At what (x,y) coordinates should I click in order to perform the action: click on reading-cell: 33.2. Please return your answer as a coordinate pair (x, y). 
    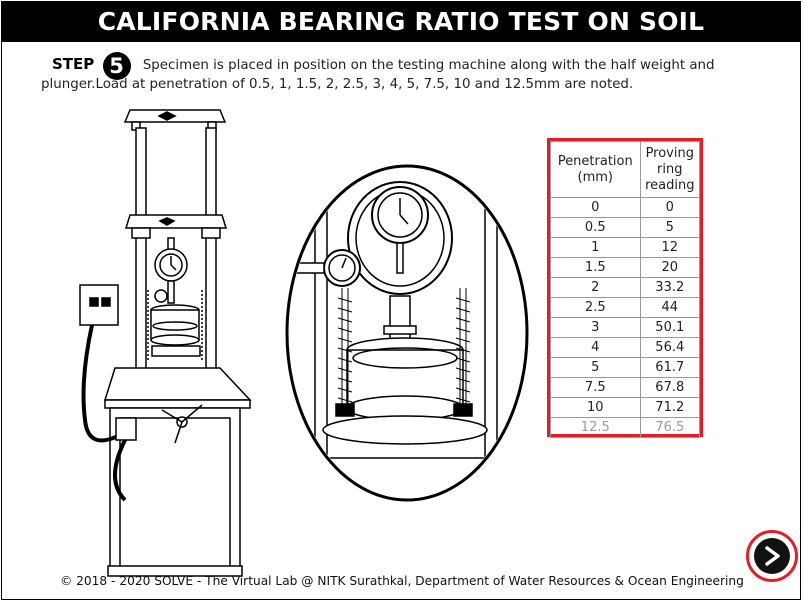
    Looking at the image, I should click on (670, 287).